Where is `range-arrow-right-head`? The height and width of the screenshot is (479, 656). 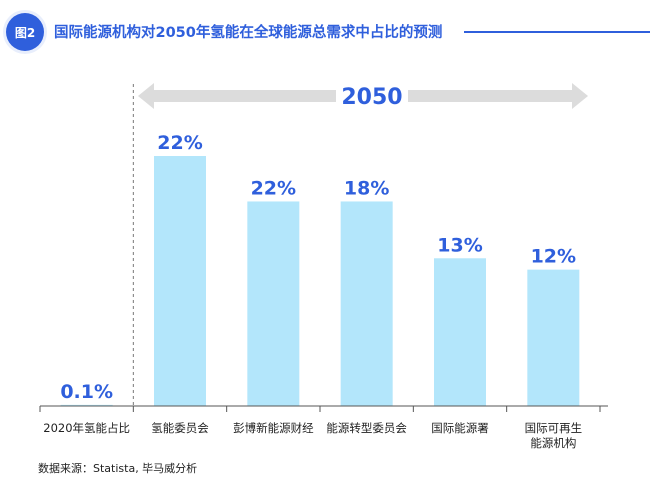
range-arrow-right-head is located at coordinates (580, 96).